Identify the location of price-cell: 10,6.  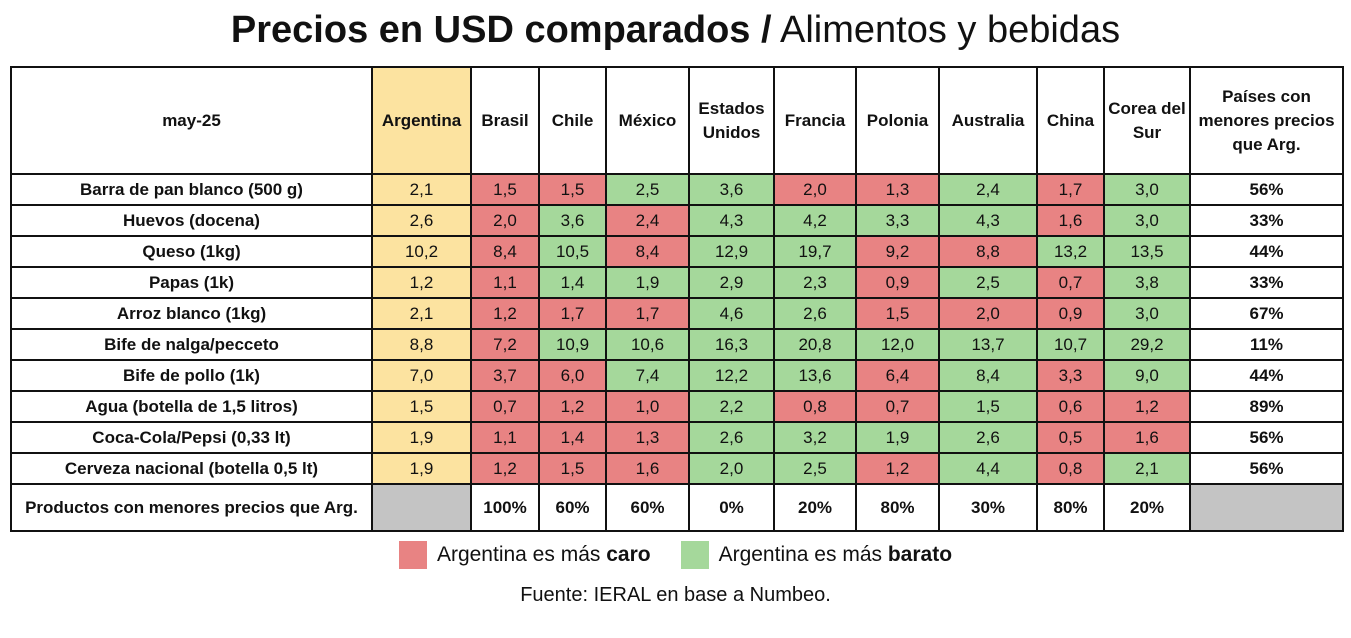
(647, 344).